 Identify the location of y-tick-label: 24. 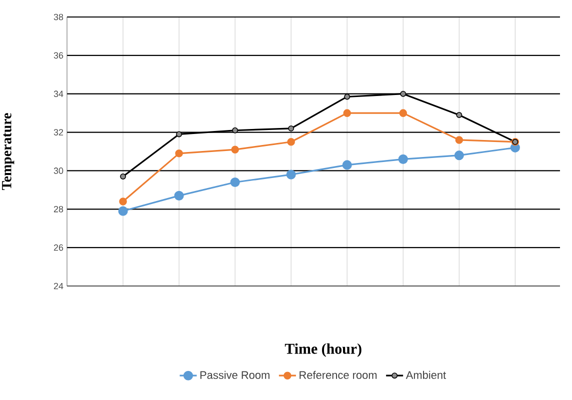
(59, 286).